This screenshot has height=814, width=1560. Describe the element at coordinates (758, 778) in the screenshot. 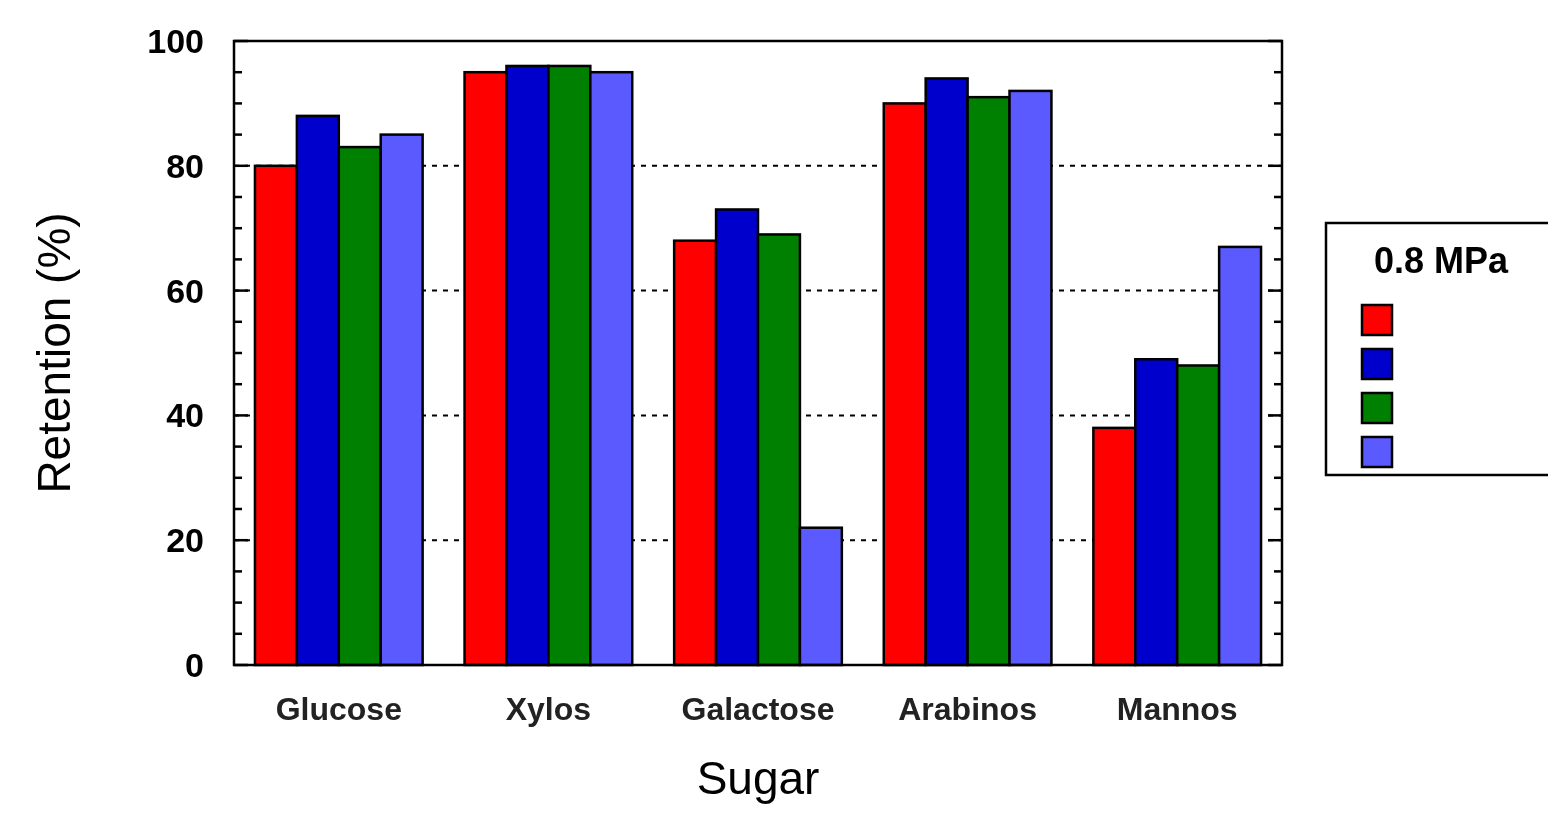

I see `x-axis-title: Sugar` at that location.